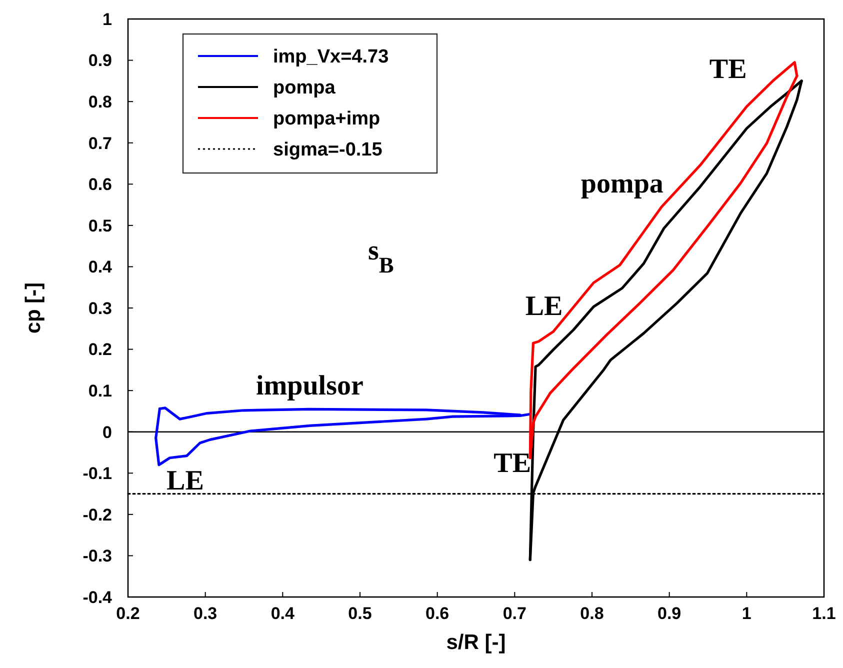 This screenshot has height=668, width=843. Describe the element at coordinates (100, 143) in the screenshot. I see `y-tick-label: 0.7` at that location.